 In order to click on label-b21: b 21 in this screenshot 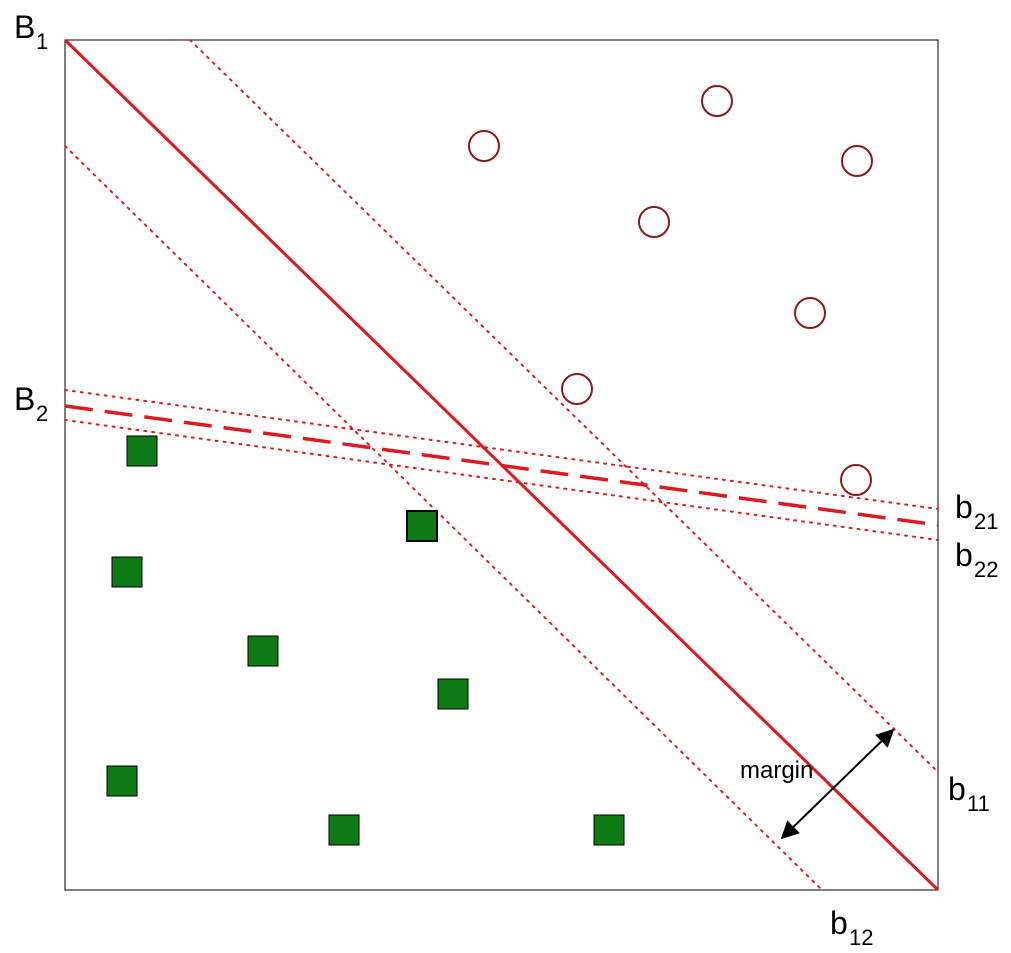, I will do `click(976, 511)`.